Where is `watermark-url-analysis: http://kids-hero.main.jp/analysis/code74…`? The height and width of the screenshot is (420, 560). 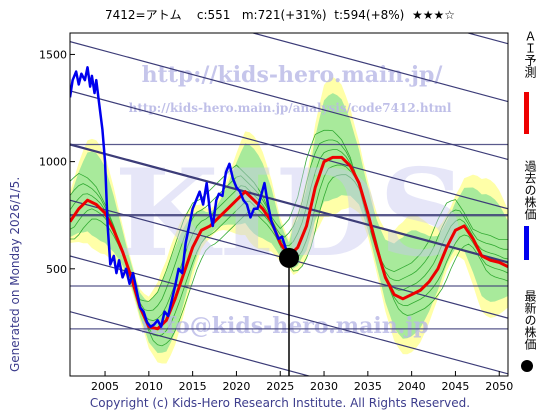 watermark-url-analysis: http://kids-hero.main.jp/analysis/code74… is located at coordinates (290, 108).